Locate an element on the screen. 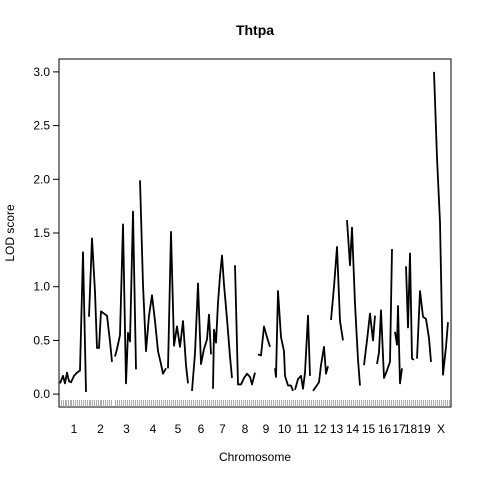 This screenshot has width=480, height=480. x-tick-label: 9 is located at coordinates (266, 429).